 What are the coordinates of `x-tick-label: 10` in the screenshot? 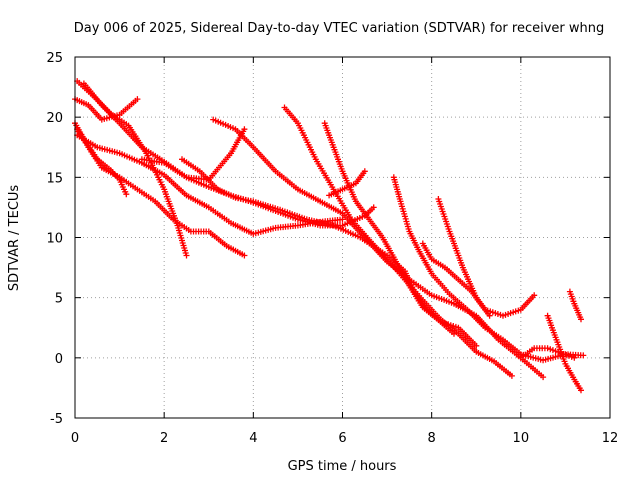 It's located at (521, 438).